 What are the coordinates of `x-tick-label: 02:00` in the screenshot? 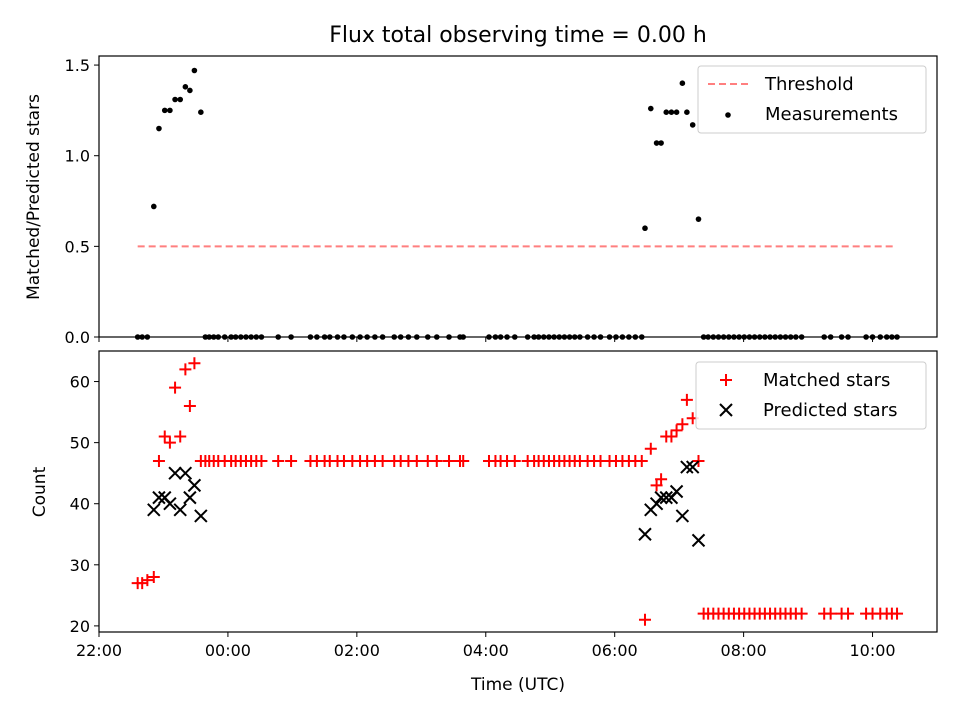 It's located at (357, 650).